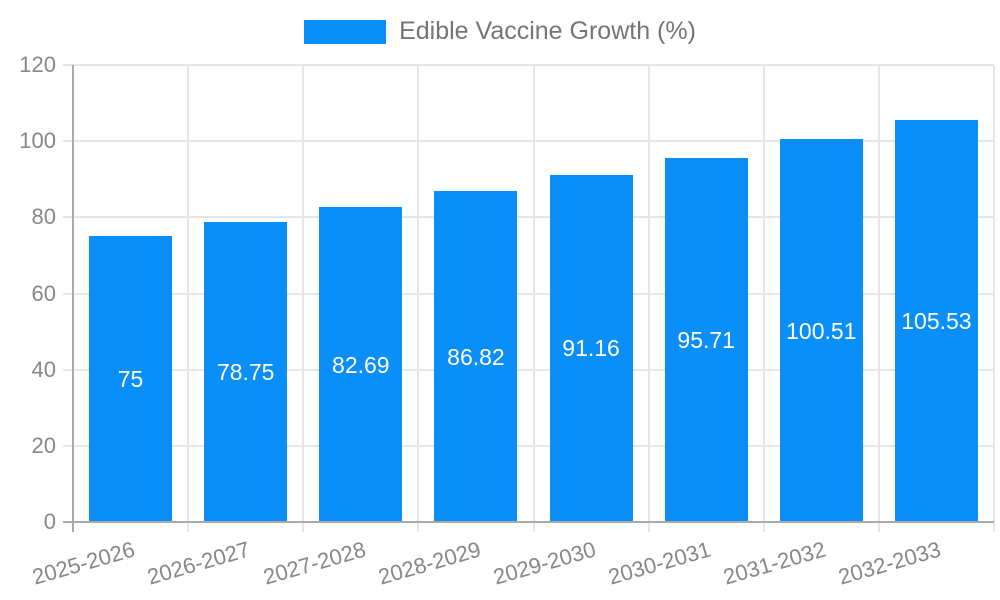 The image size is (1000, 600). I want to click on bar-value-label: 75, so click(130, 379).